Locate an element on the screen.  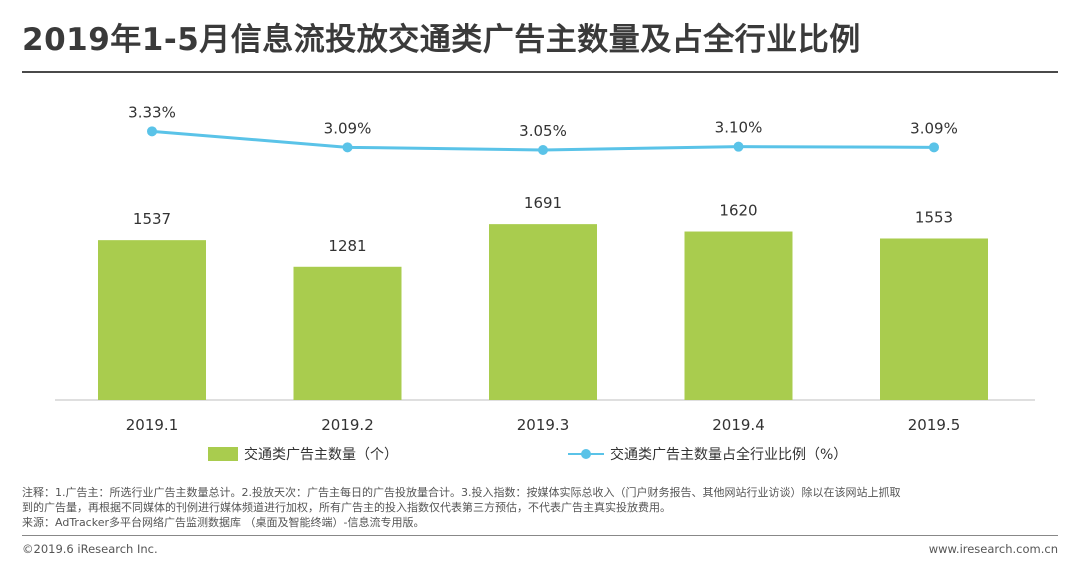
website-link: www.iresearch.com.cn is located at coordinates (993, 549).